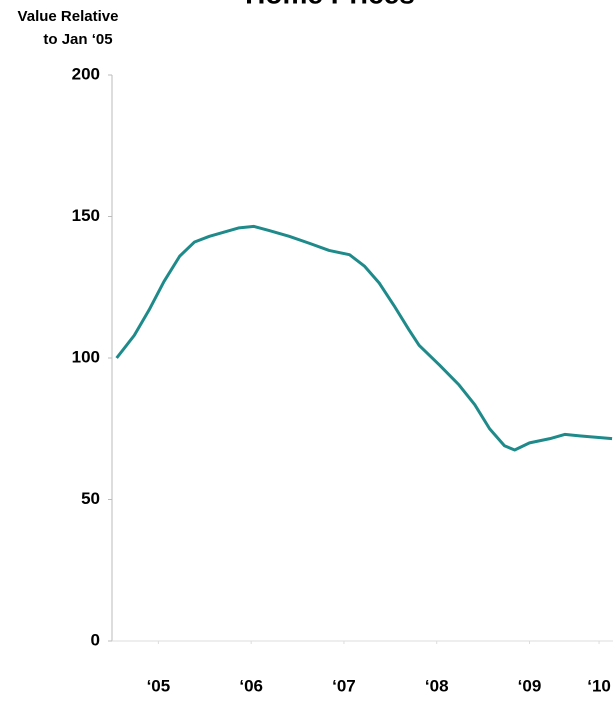 The height and width of the screenshot is (707, 613). What do you see at coordinates (86, 73) in the screenshot?
I see `y-tick-label: 200` at bounding box center [86, 73].